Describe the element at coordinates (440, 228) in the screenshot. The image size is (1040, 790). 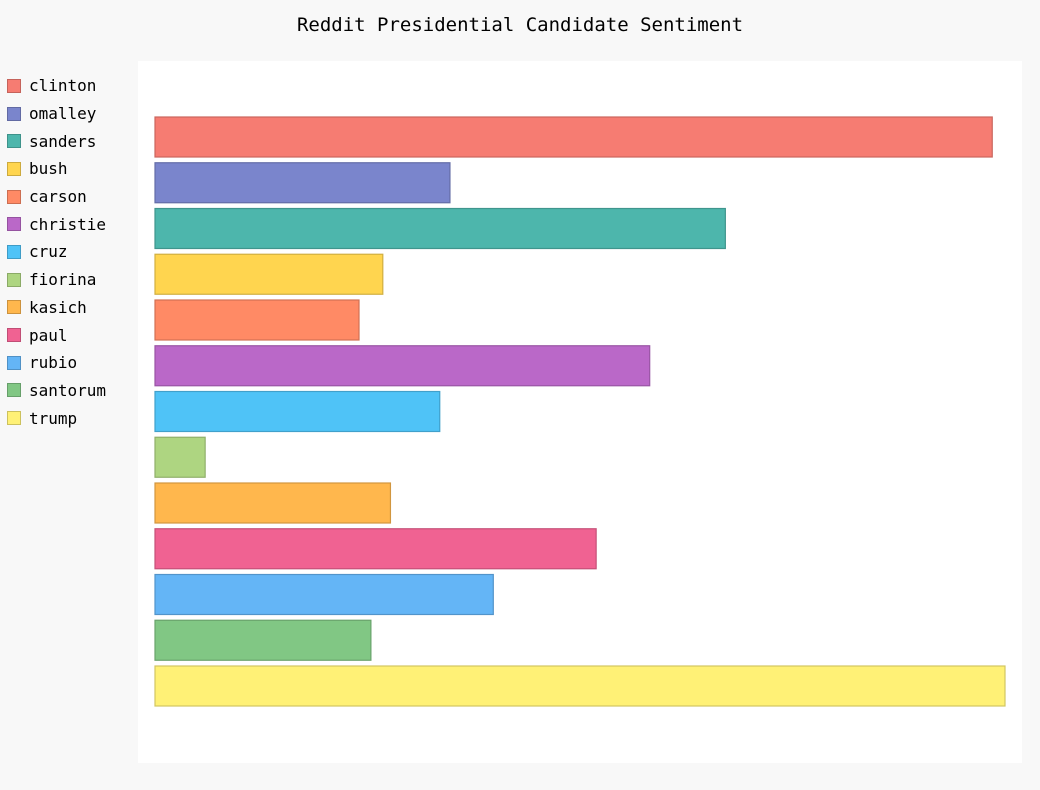
I see `bar-sanders` at that location.